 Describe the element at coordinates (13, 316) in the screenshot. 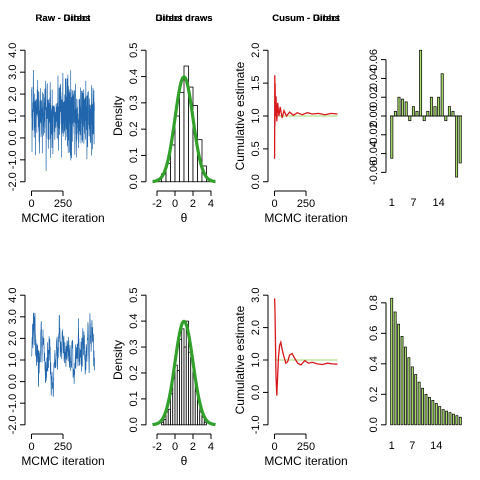

I see `y-tick-label: 3.0` at that location.